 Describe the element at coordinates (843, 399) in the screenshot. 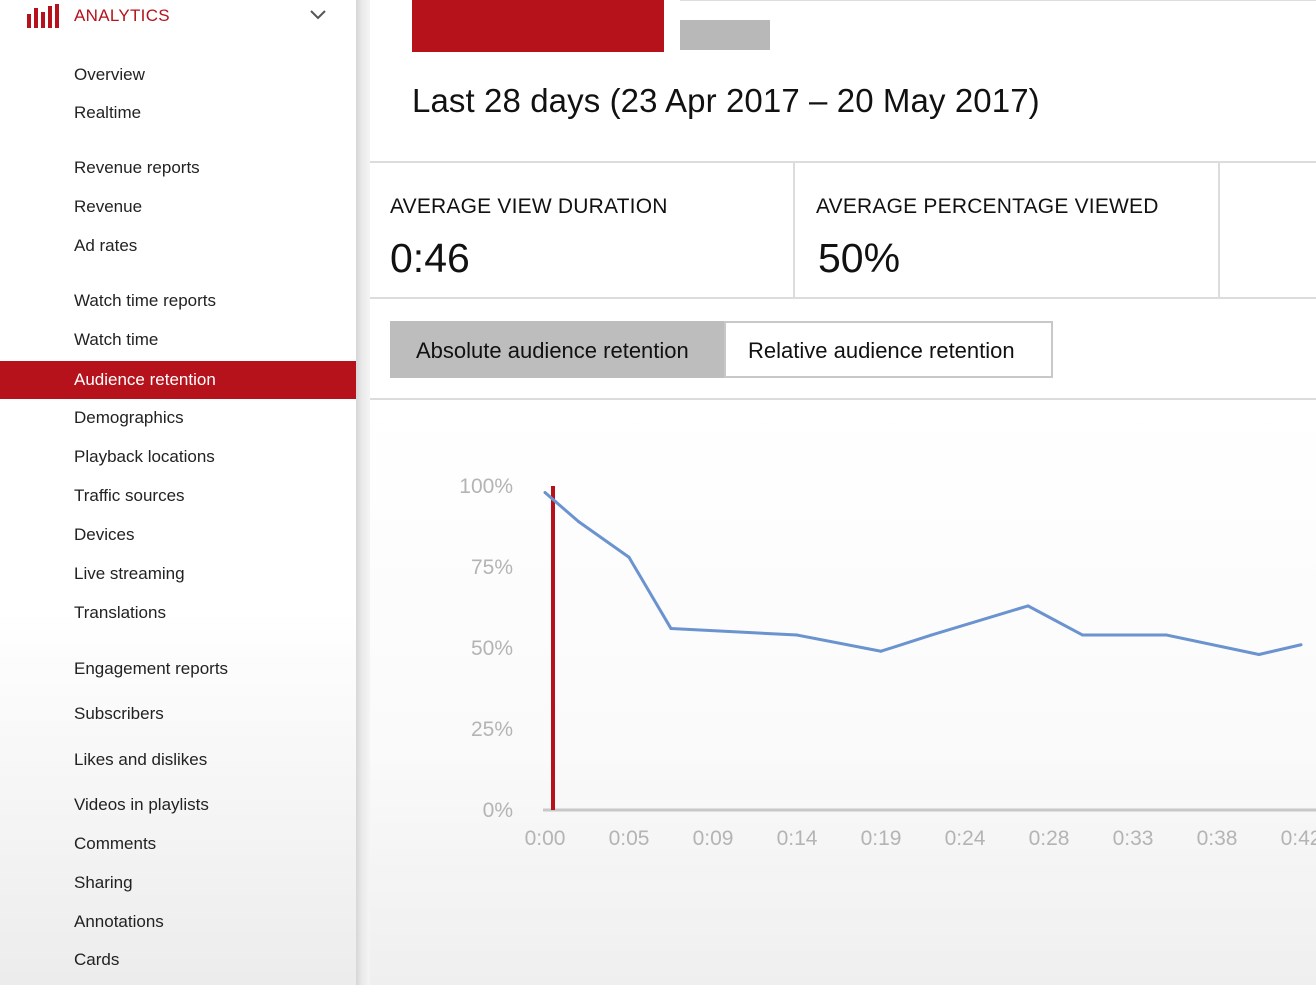

I see `toolbar-divider` at that location.